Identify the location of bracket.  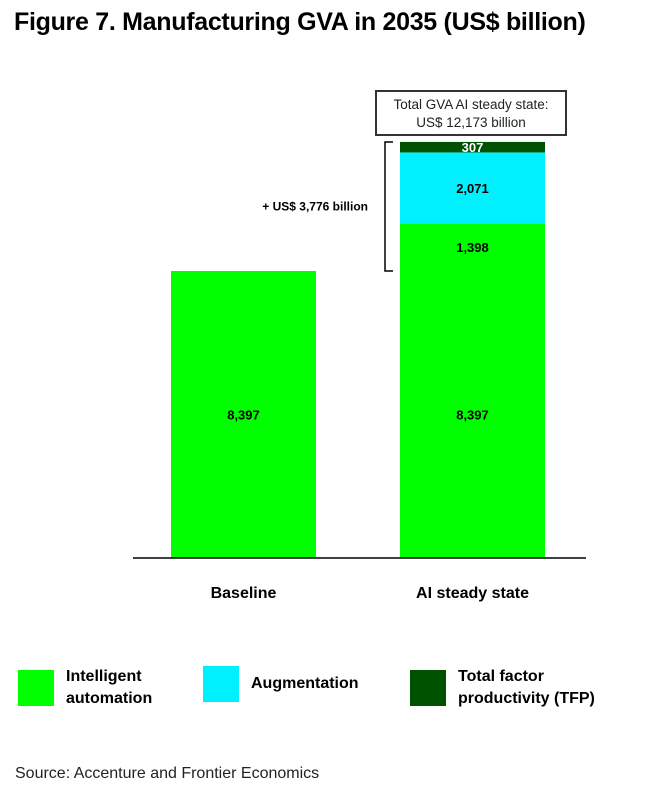
(388, 206).